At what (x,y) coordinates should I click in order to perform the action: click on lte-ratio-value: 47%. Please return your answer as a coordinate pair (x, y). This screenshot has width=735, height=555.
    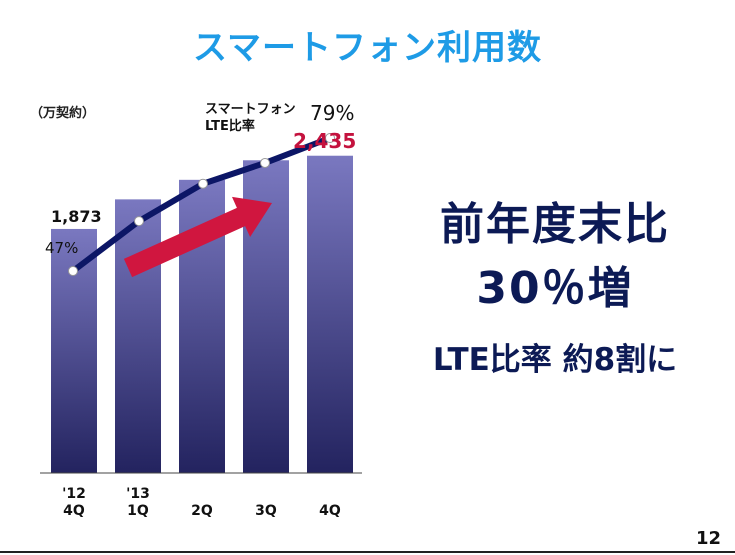
    Looking at the image, I should click on (62, 248).